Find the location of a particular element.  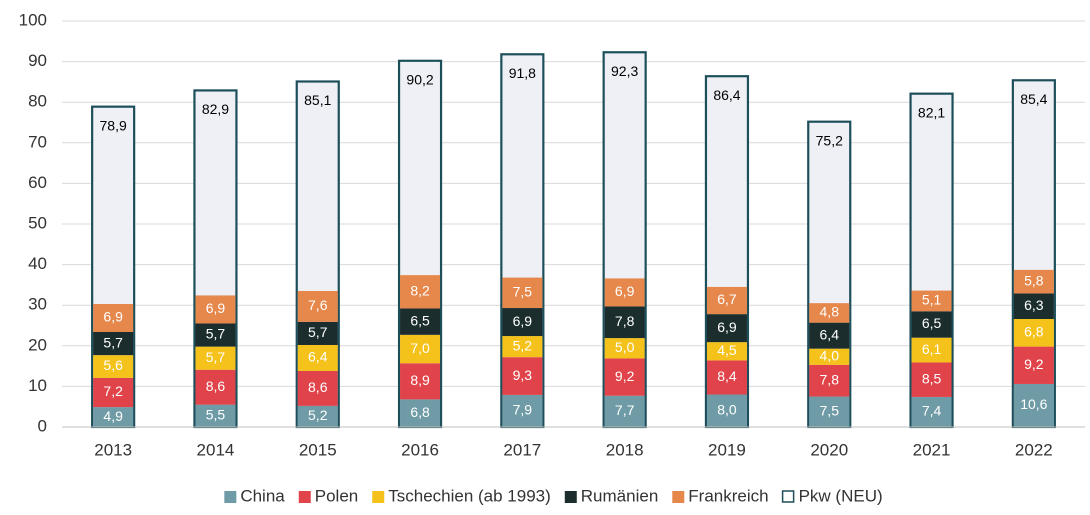

data-label: 92,3 is located at coordinates (624, 71).